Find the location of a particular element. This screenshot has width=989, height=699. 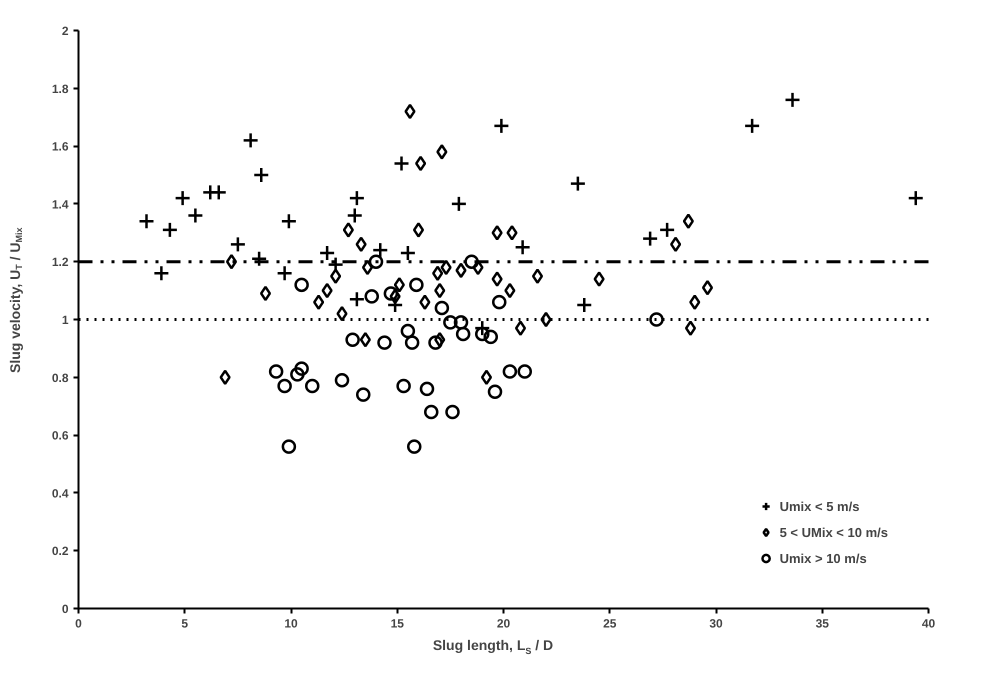

x-tick-label: 35 is located at coordinates (823, 623).